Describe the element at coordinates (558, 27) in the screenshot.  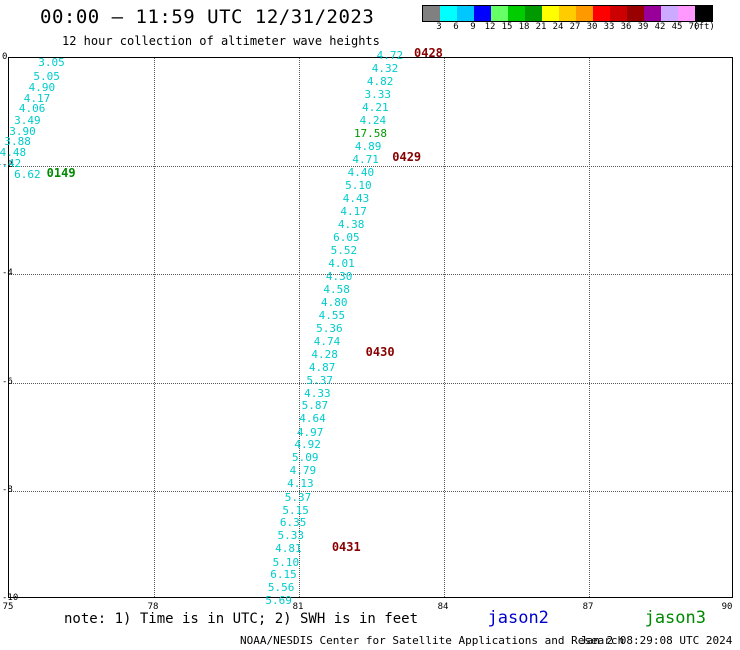
I see `colorbar-label: 24` at that location.